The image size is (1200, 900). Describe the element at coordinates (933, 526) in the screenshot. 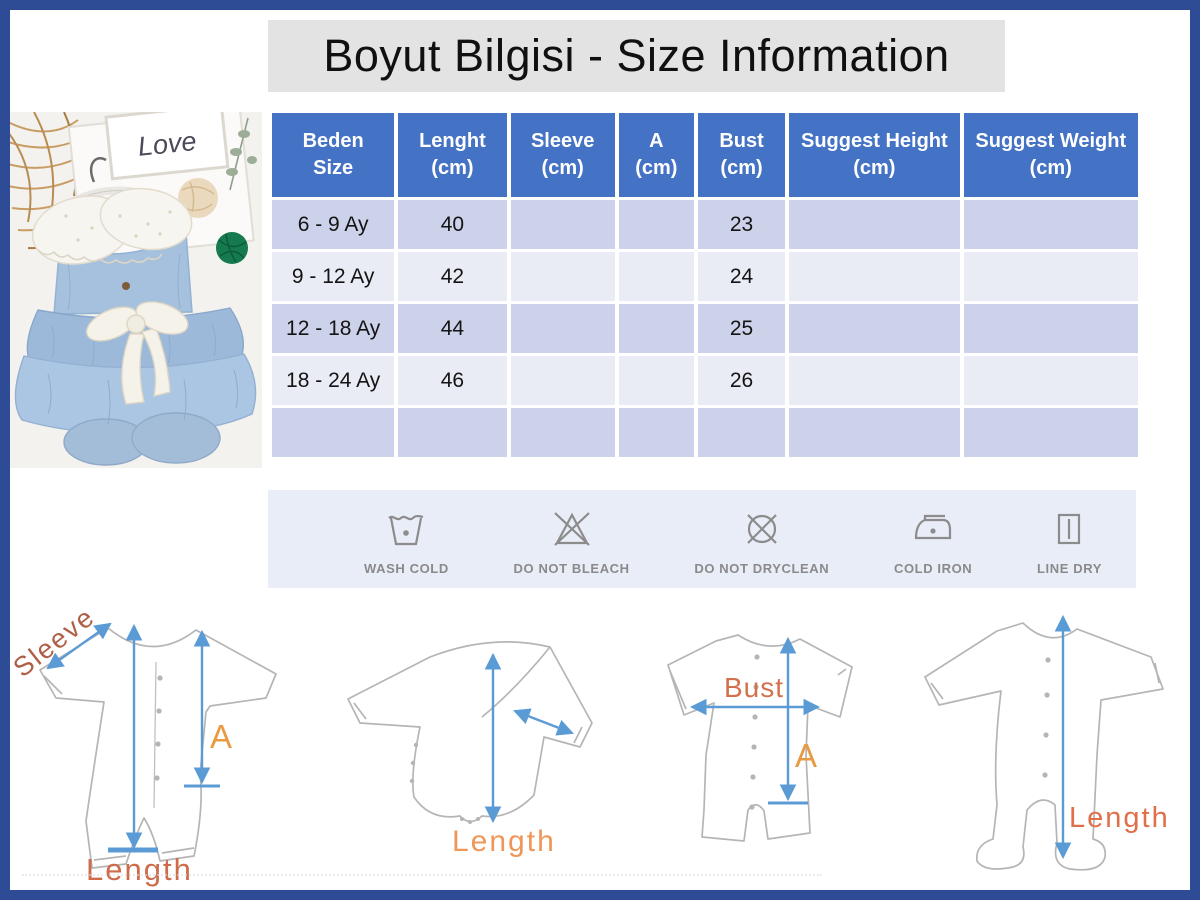

I see `cold-iron-icon` at that location.